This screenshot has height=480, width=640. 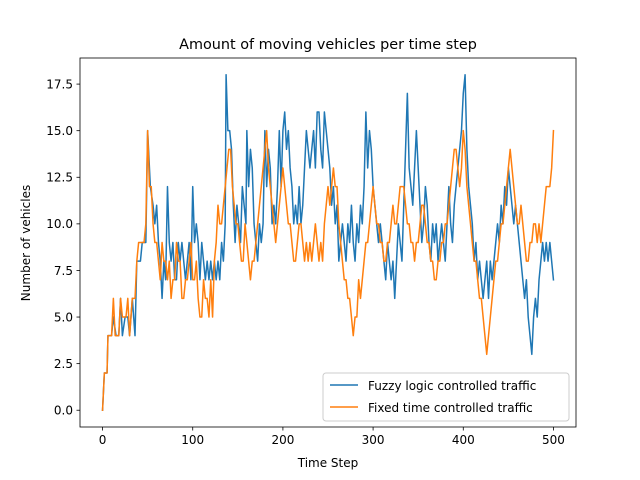 What do you see at coordinates (63, 317) in the screenshot?
I see `y-tick-label: 5.0` at bounding box center [63, 317].